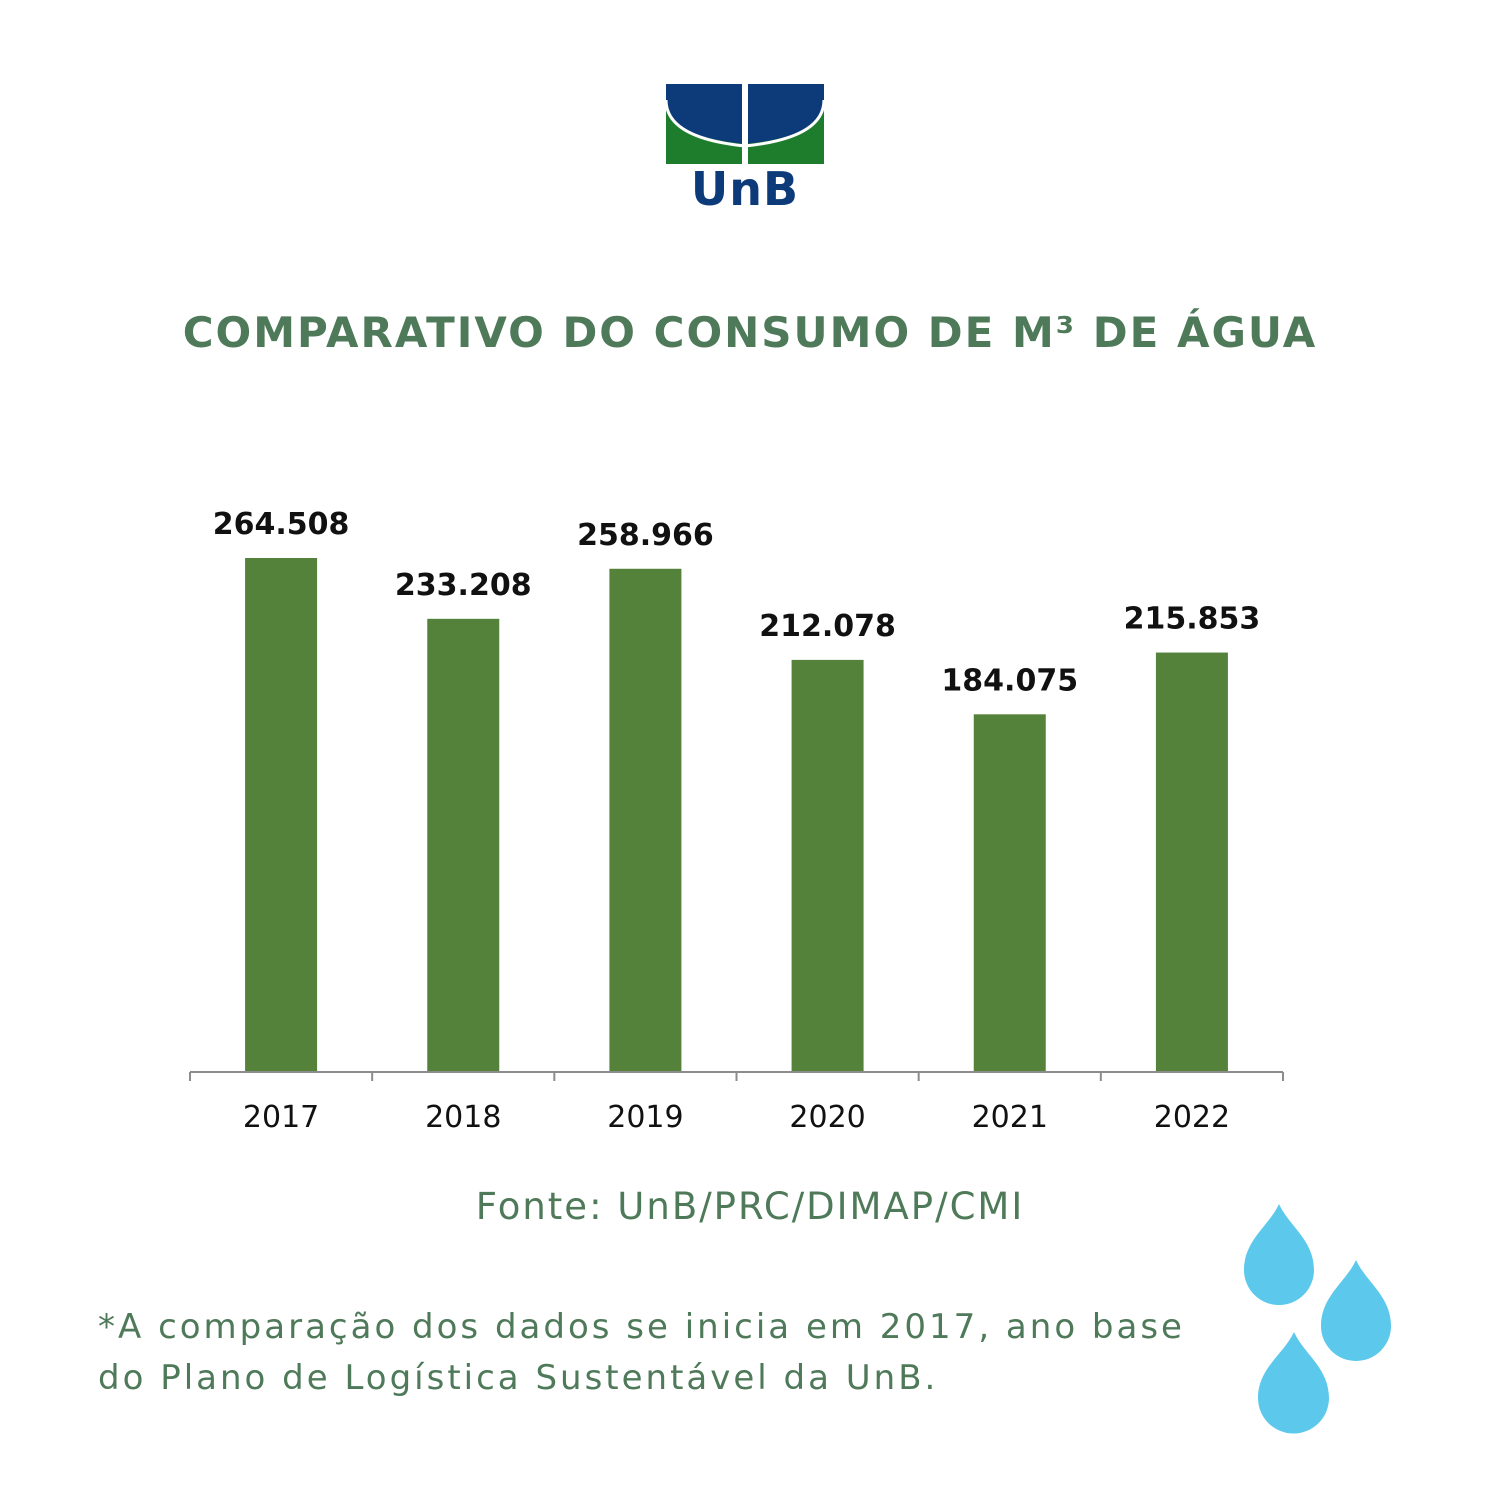 This screenshot has height=1500, width=1500. Describe the element at coordinates (745, 124) in the screenshot. I see `unb-logo-emblem` at that location.